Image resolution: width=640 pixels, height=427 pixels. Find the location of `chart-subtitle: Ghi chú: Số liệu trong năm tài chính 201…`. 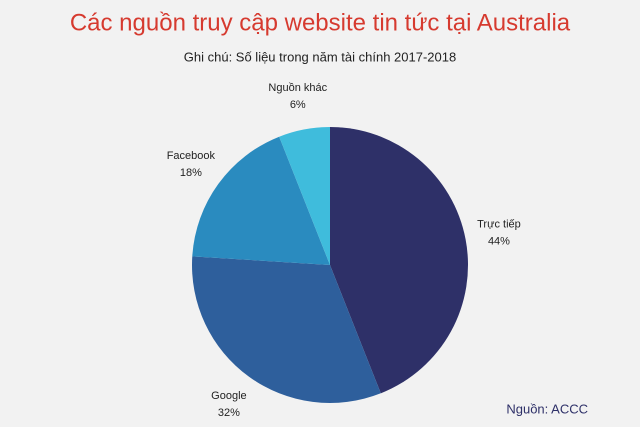

chart-subtitle: Ghi chú: Số liệu trong năm tài chính 201… is located at coordinates (320, 56).